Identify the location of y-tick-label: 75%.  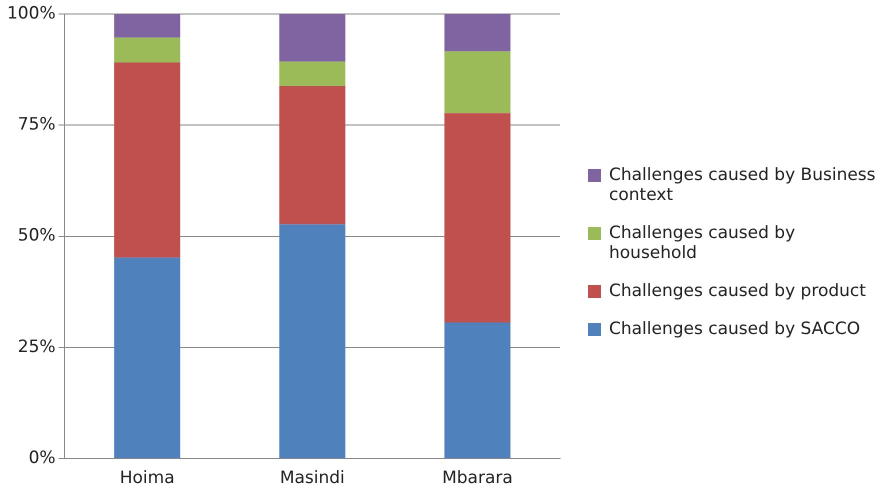
(37, 124).